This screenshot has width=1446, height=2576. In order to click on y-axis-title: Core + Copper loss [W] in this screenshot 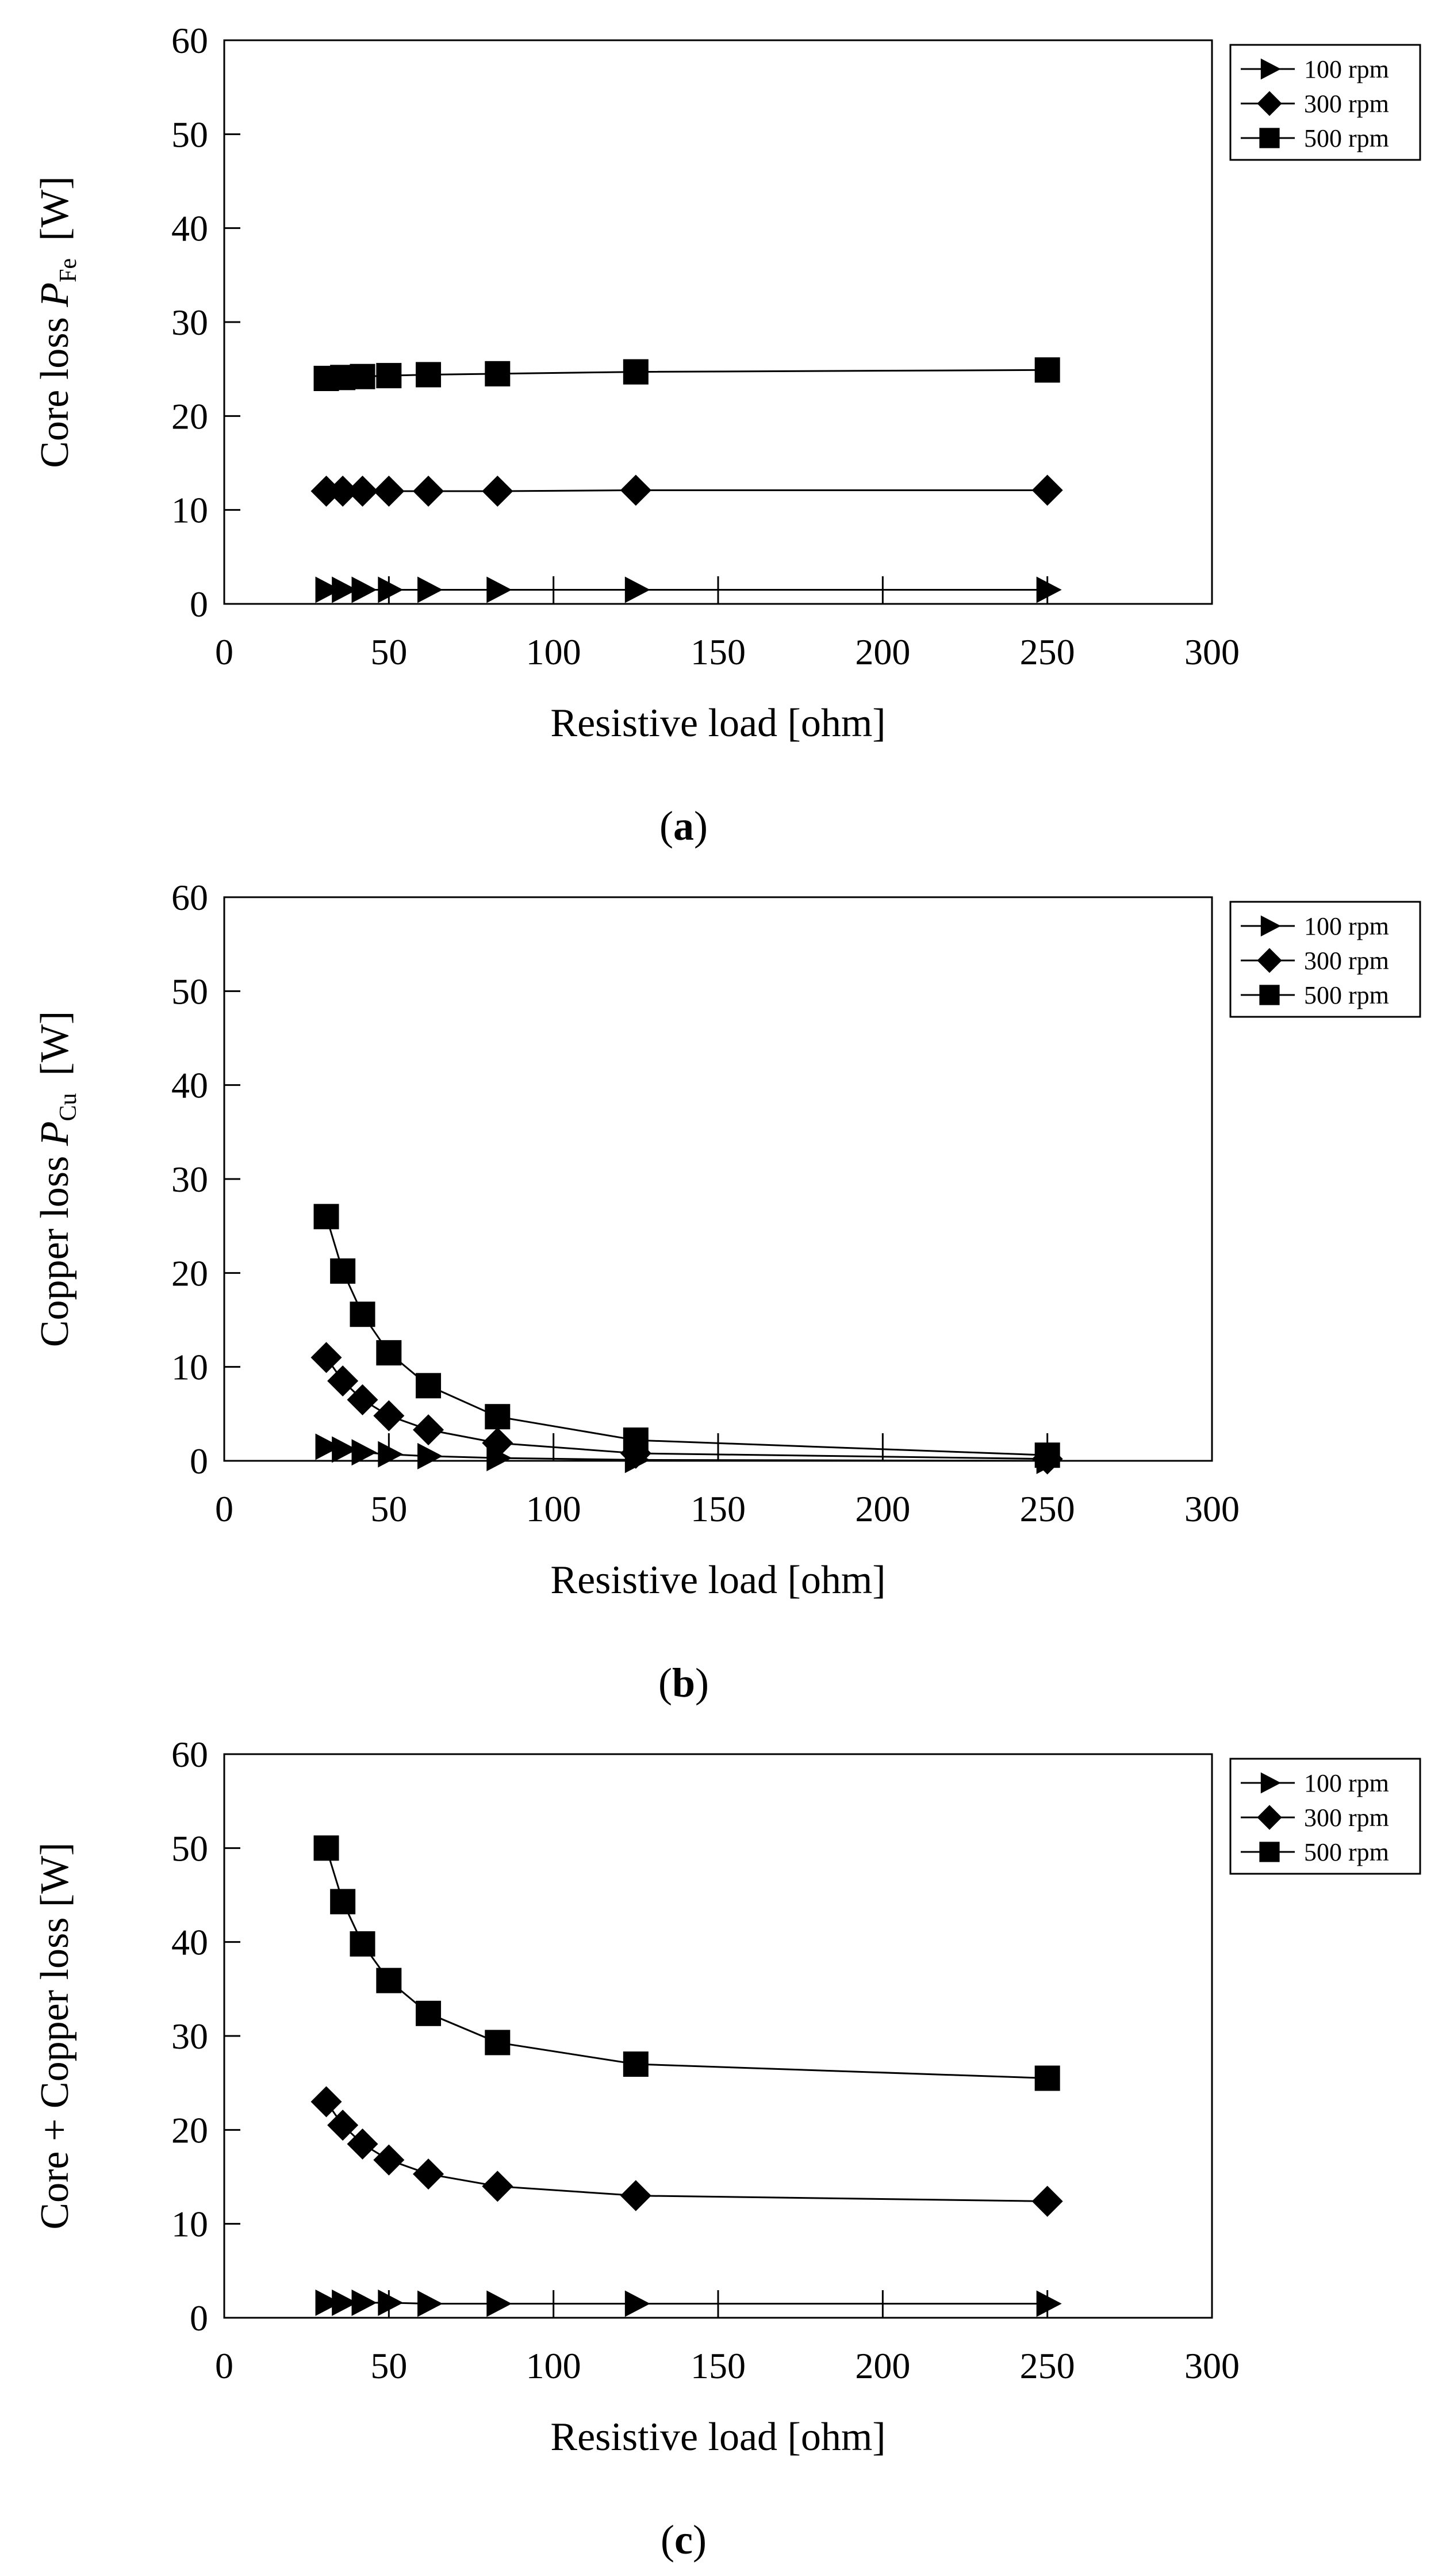, I will do `click(55, 2035)`.